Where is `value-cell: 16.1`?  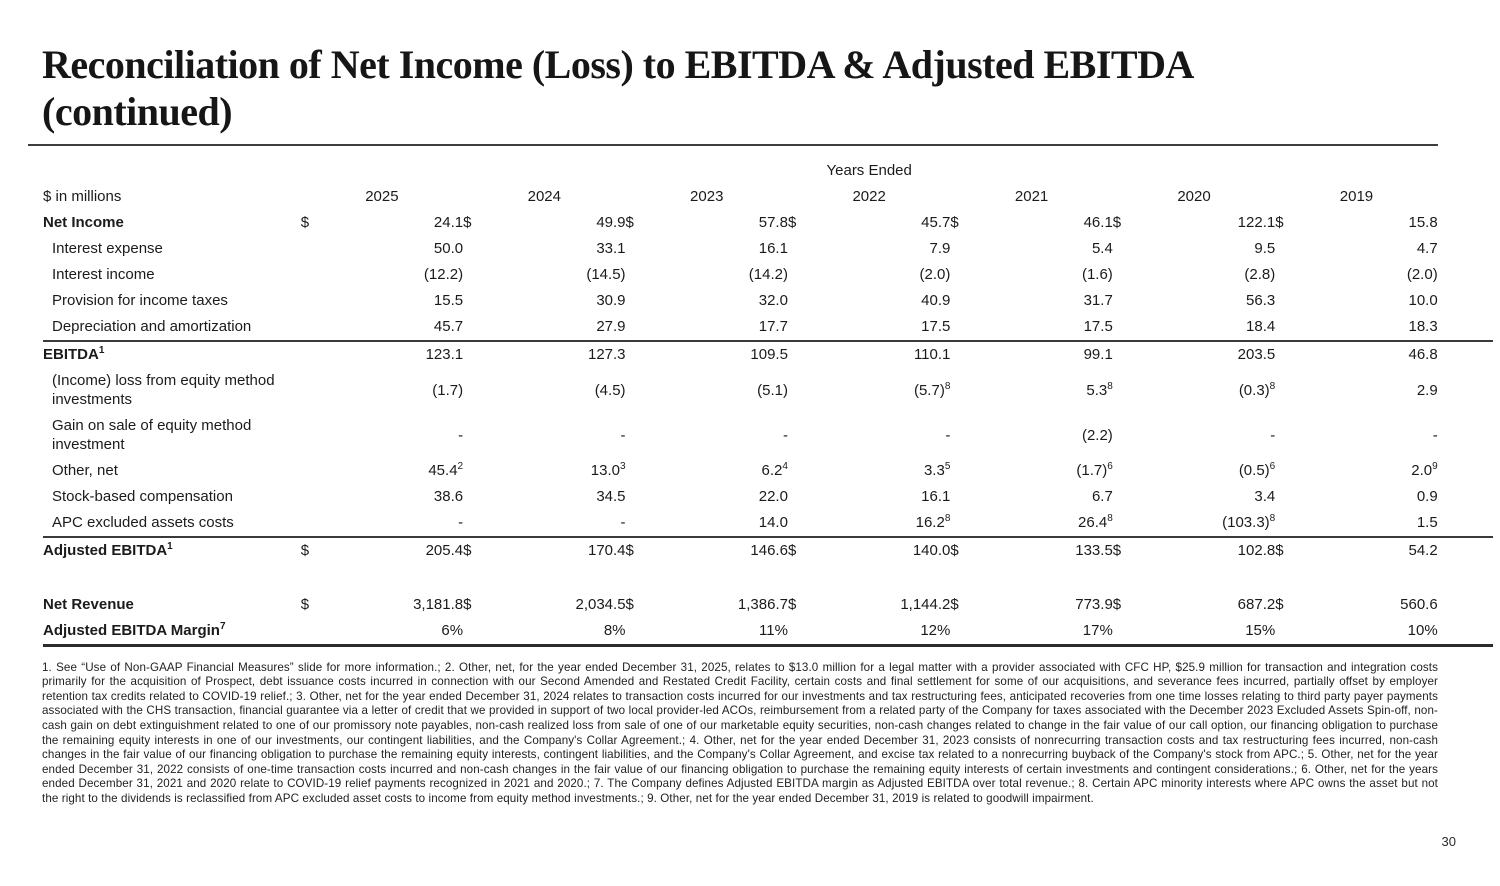 value-cell: 16.1 is located at coordinates (773, 249).